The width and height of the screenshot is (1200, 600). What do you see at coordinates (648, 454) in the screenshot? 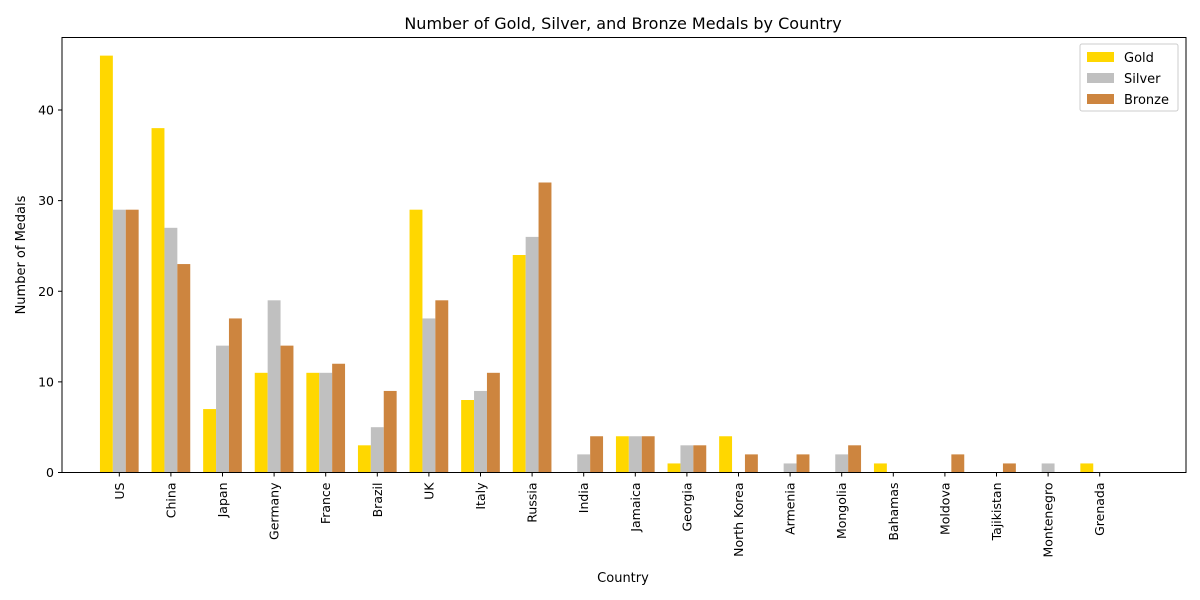
I see `bar-bronze-jamaica` at bounding box center [648, 454].